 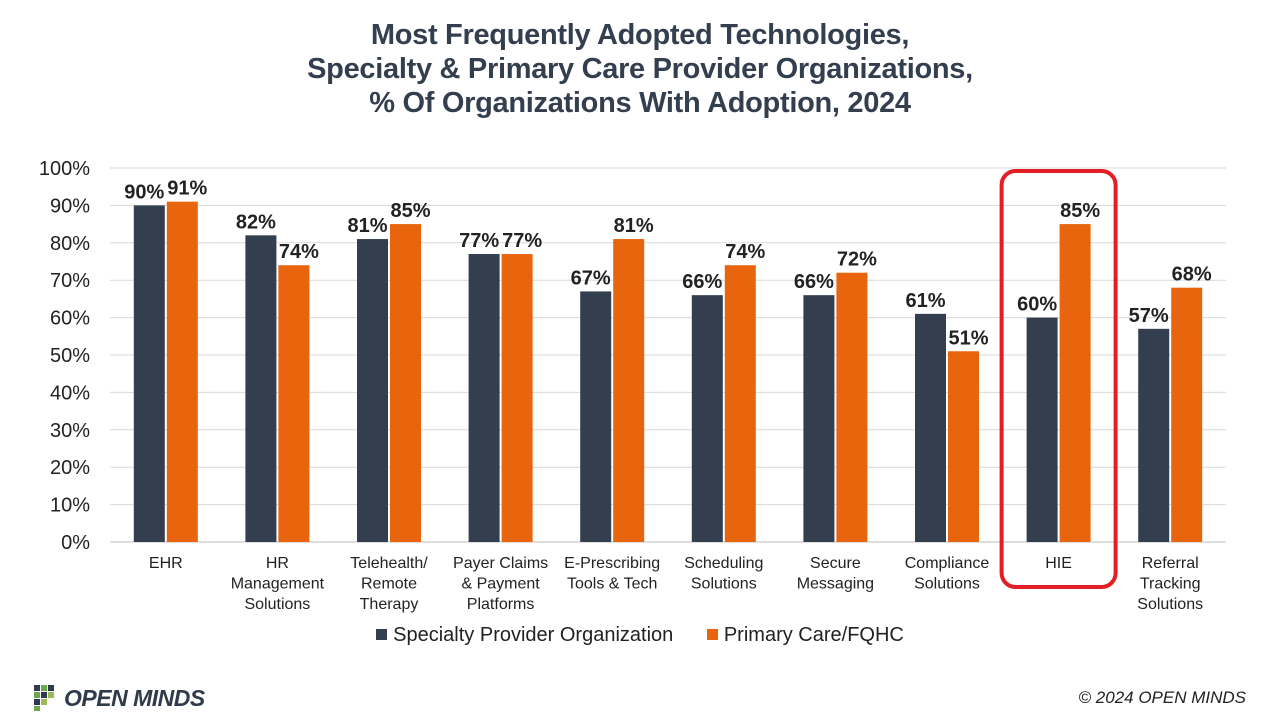 What do you see at coordinates (277, 563) in the screenshot?
I see `category-label-line: HR` at bounding box center [277, 563].